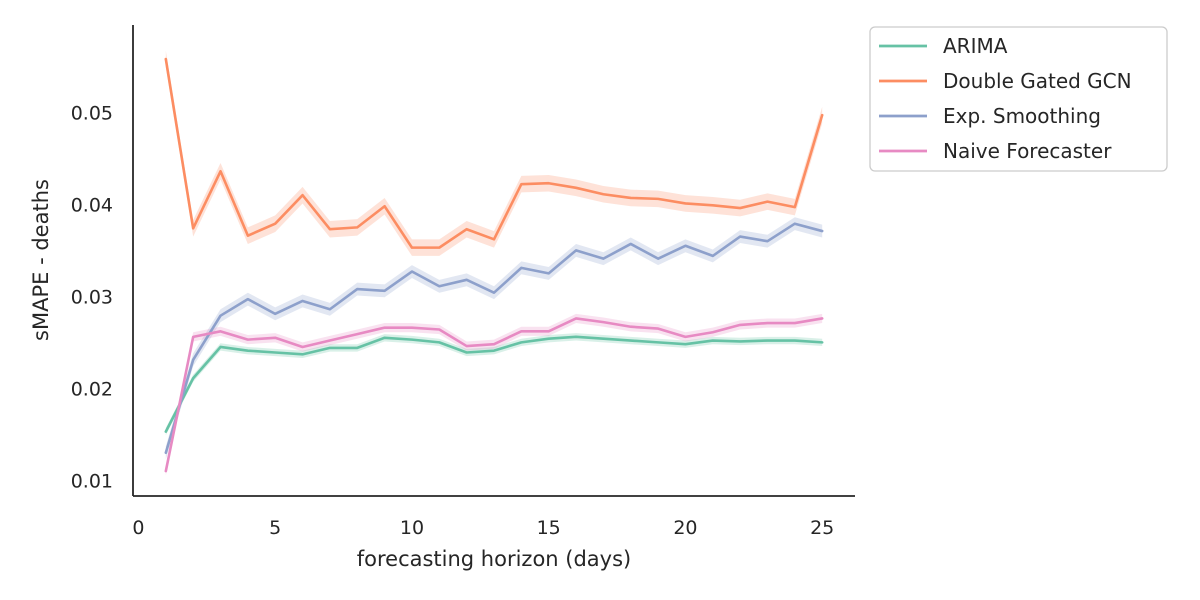 The height and width of the screenshot is (600, 1200). What do you see at coordinates (1027, 151) in the screenshot?
I see `legend-label-3: Naive Forecaster` at bounding box center [1027, 151].